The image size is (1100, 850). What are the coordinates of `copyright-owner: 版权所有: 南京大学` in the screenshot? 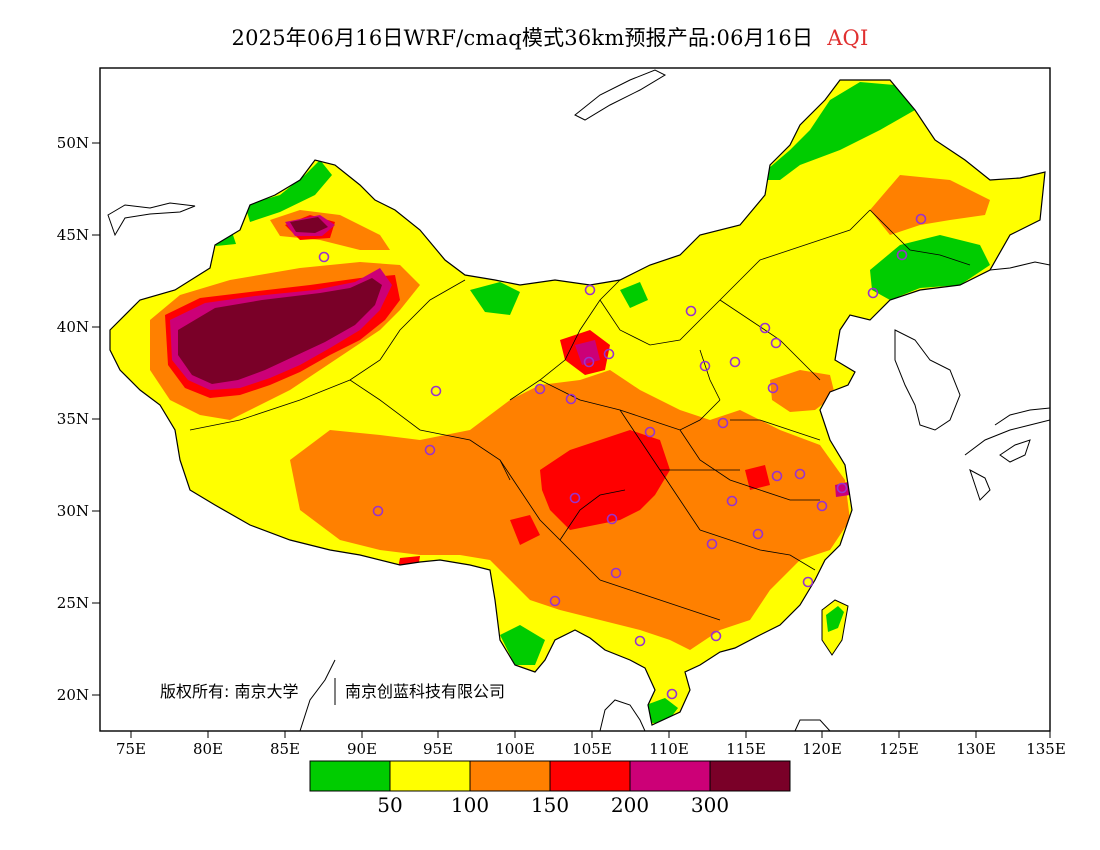 It's located at (229, 691).